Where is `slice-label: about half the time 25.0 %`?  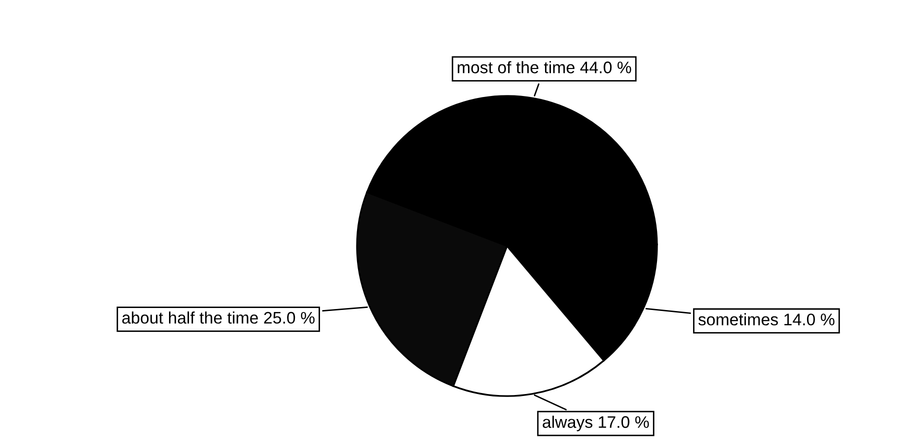 slice-label: about half the time 25.0 % is located at coordinates (218, 317).